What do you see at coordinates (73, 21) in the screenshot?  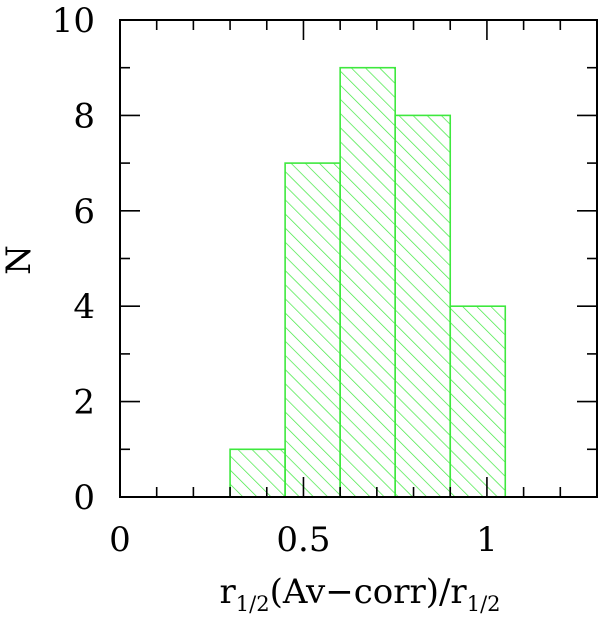 I see `y-tick-label: 10` at bounding box center [73, 21].